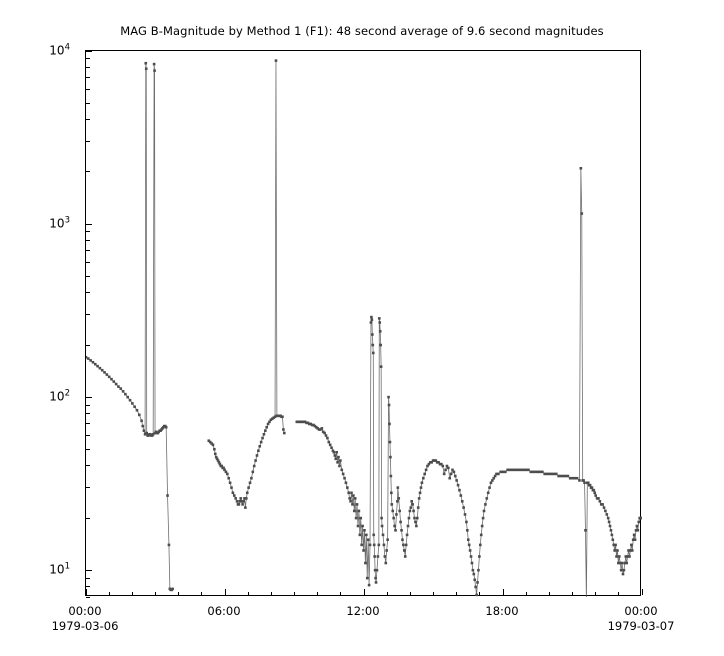  I want to click on x-tick-date: 1979-03-07, so click(641, 626).